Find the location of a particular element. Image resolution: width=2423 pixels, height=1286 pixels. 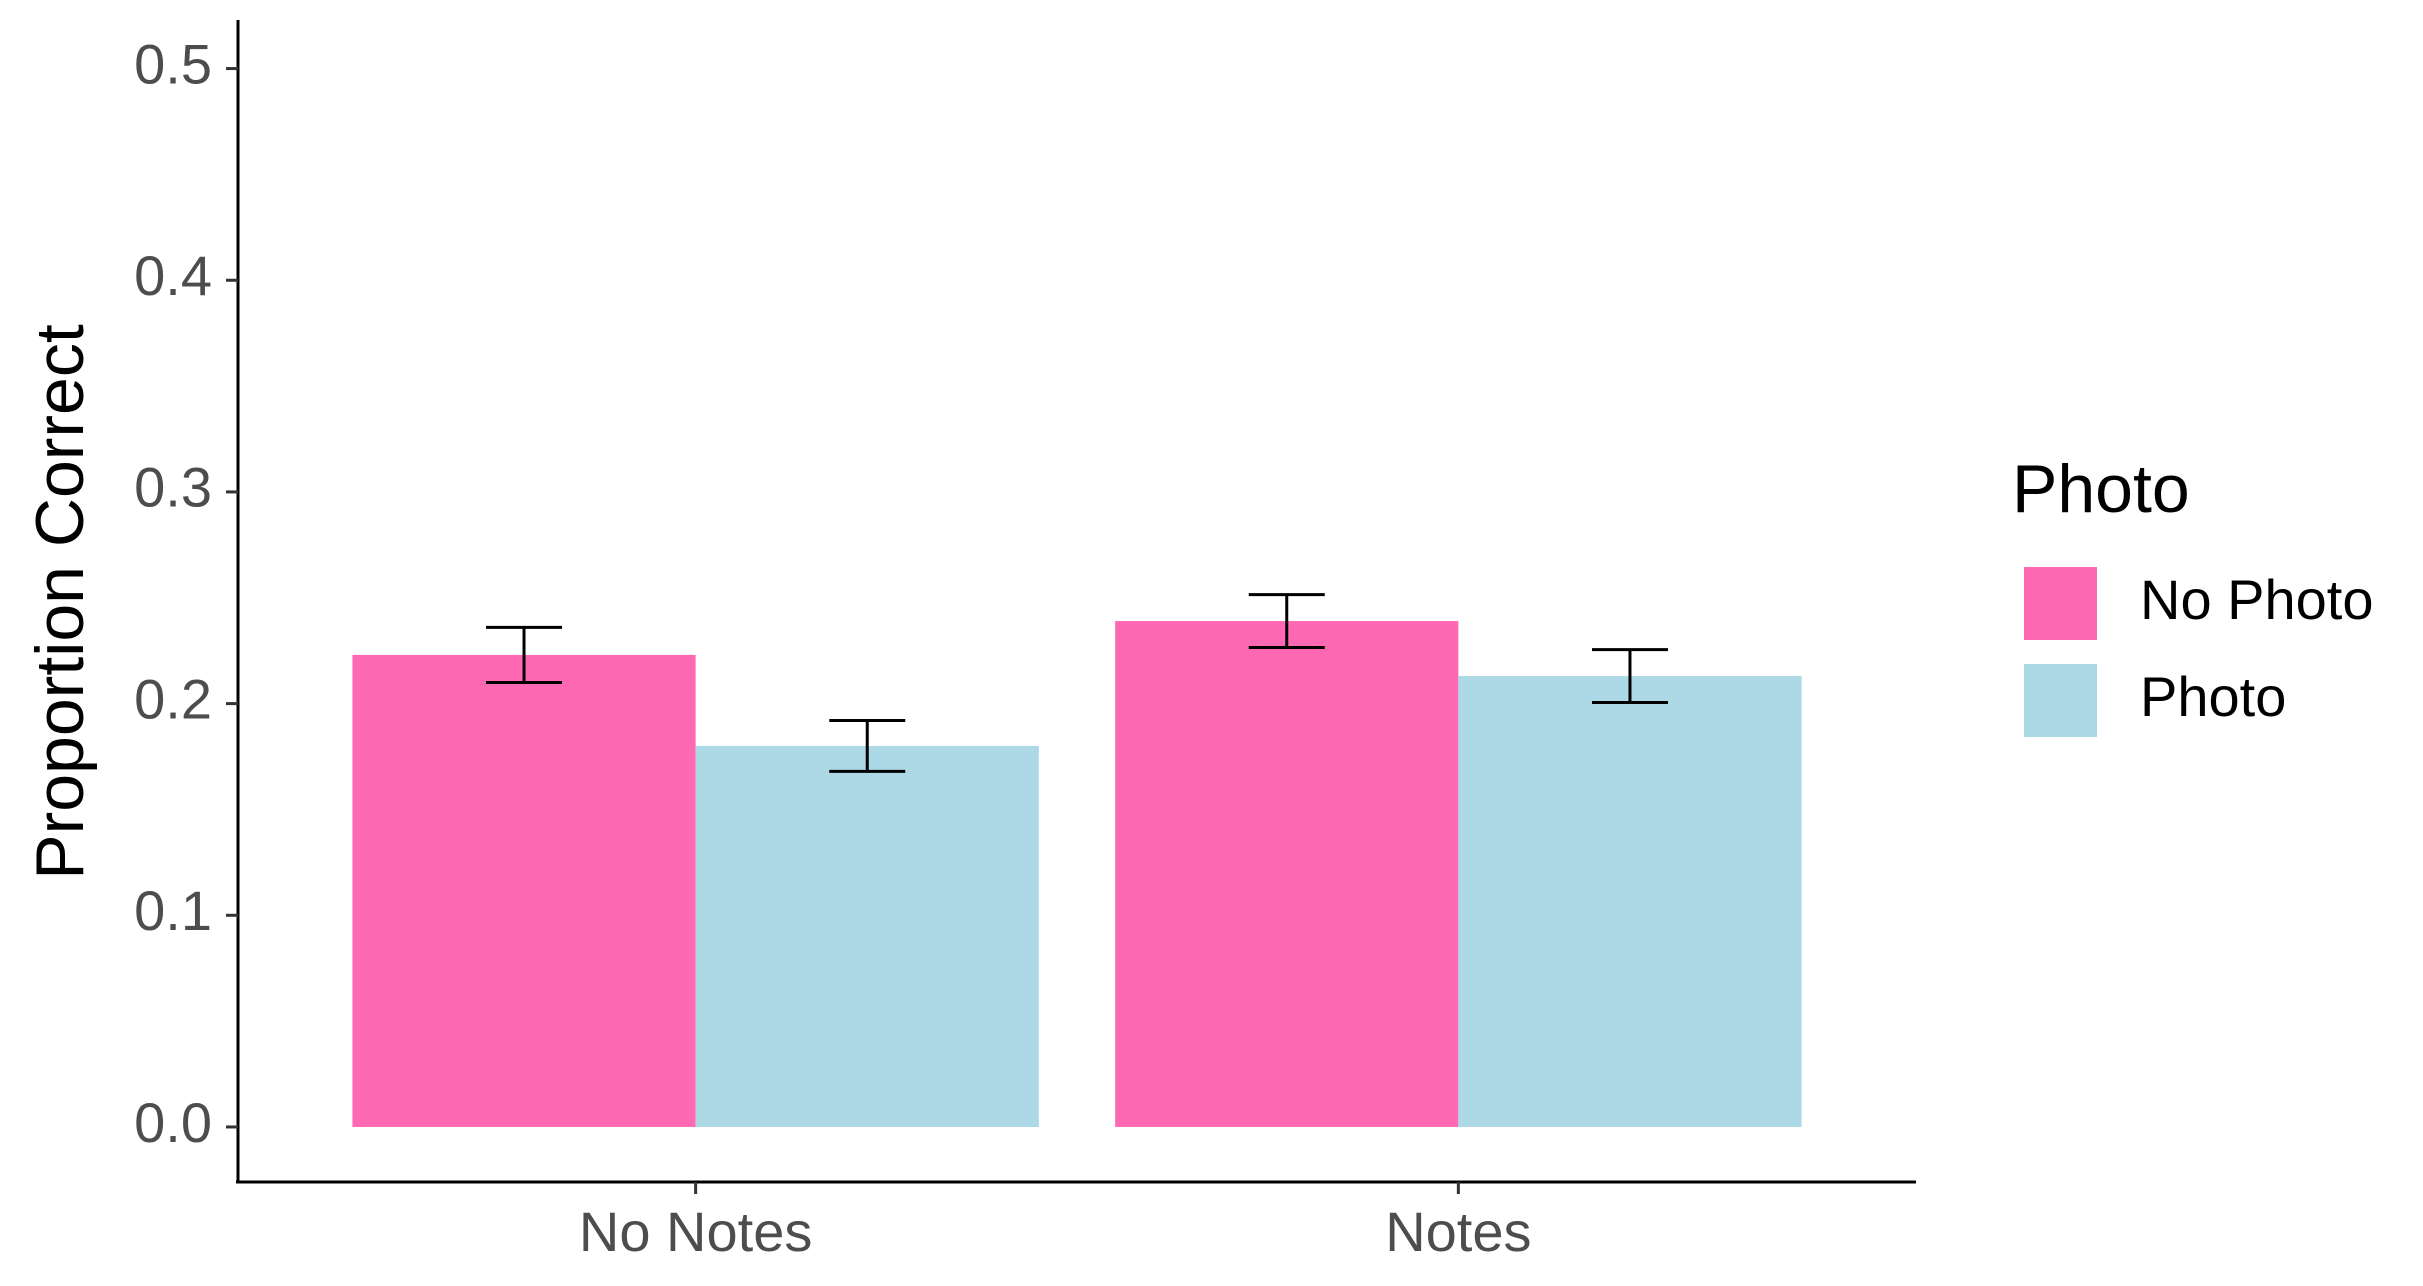

x-tick-label: No Notes is located at coordinates (695, 1231).